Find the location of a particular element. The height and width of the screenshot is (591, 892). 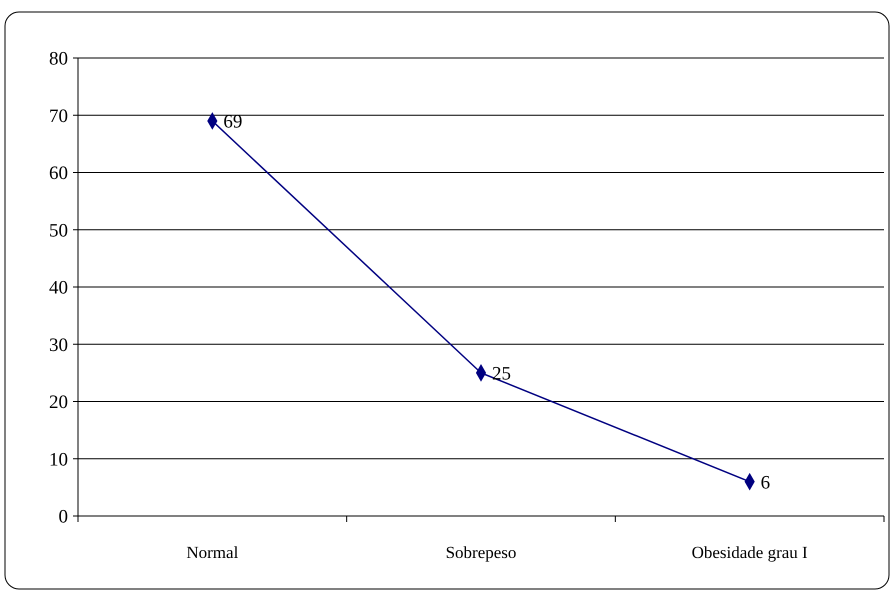

y-tick-label: 20 is located at coordinates (58, 403).